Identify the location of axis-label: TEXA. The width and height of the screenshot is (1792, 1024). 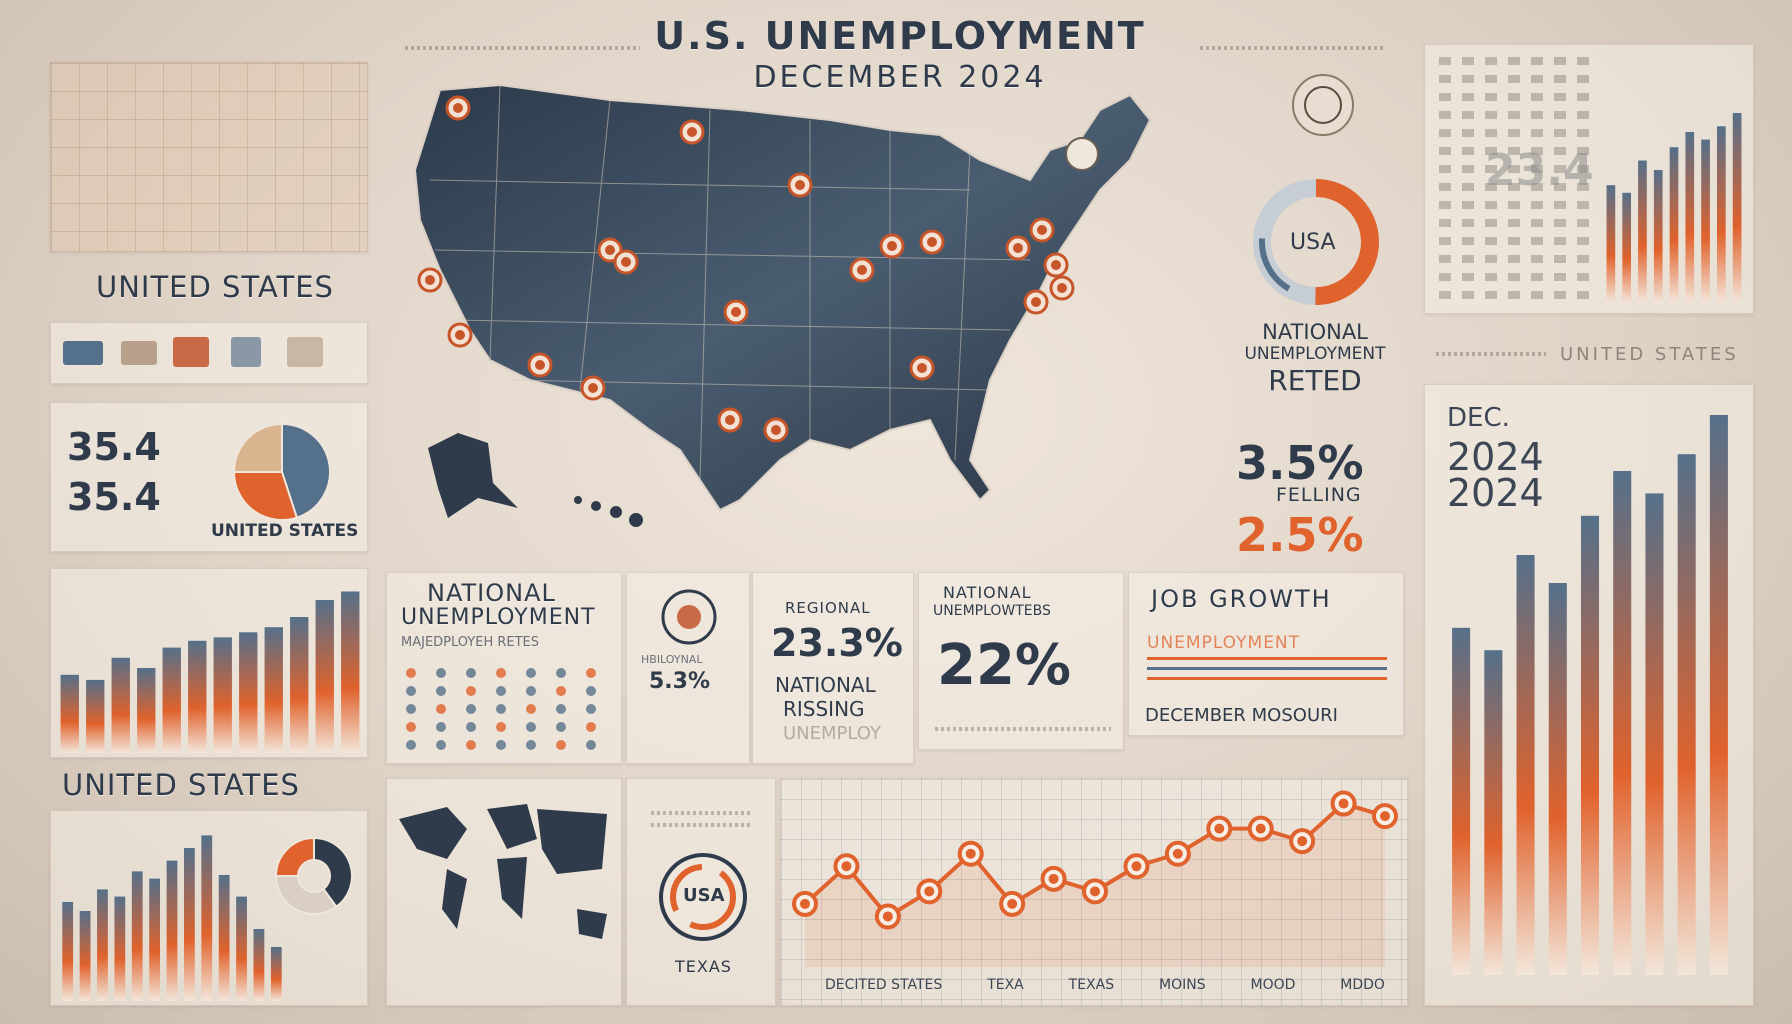
(1005, 985).